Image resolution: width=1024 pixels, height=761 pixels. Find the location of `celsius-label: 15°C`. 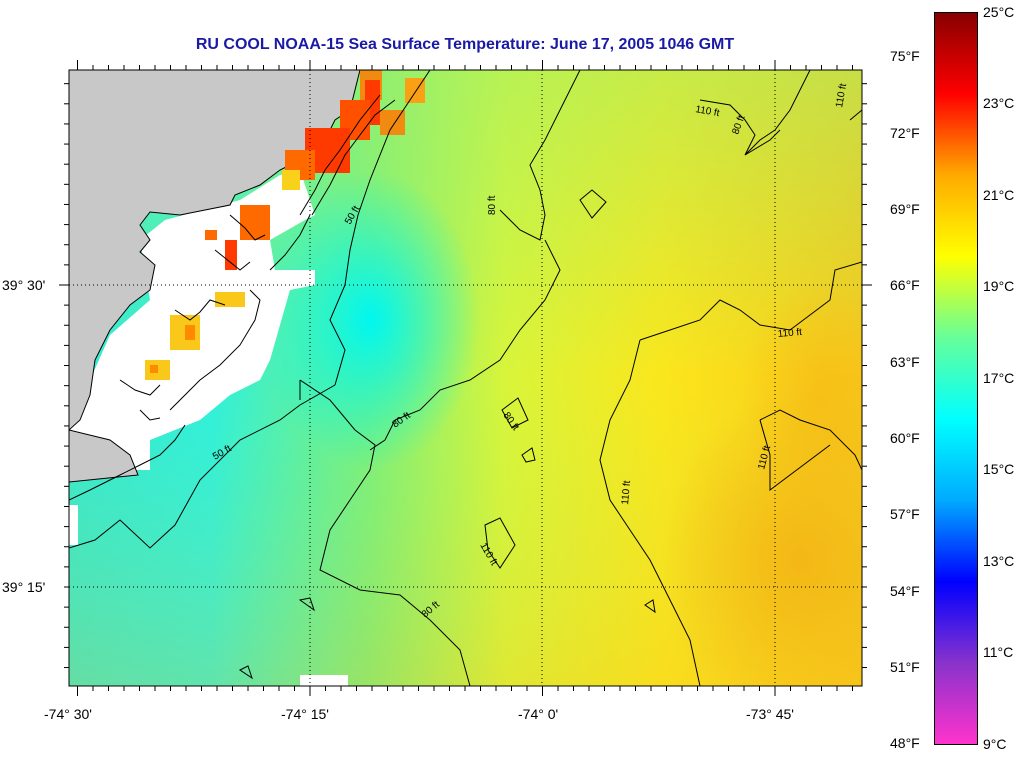

celsius-label: 15°C is located at coordinates (999, 469).